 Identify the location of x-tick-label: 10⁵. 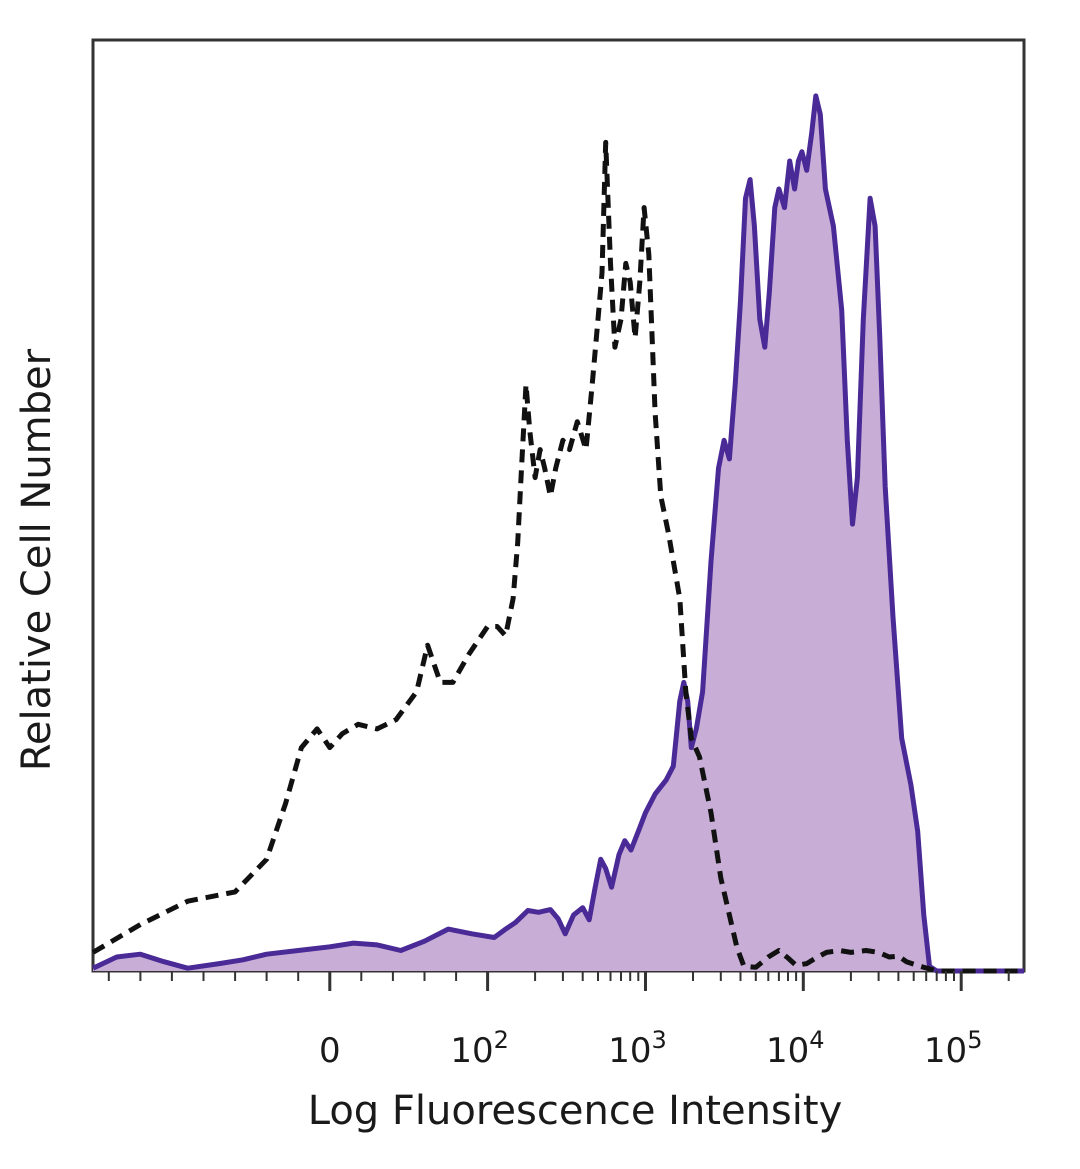
(953, 1048).